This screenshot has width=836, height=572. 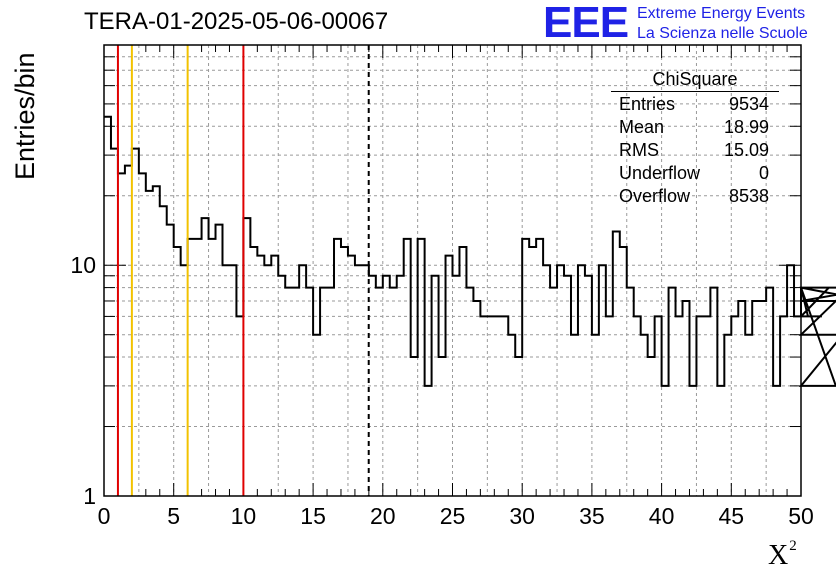 I want to click on stats-row-rms: RMS 15.09, so click(x=695, y=150).